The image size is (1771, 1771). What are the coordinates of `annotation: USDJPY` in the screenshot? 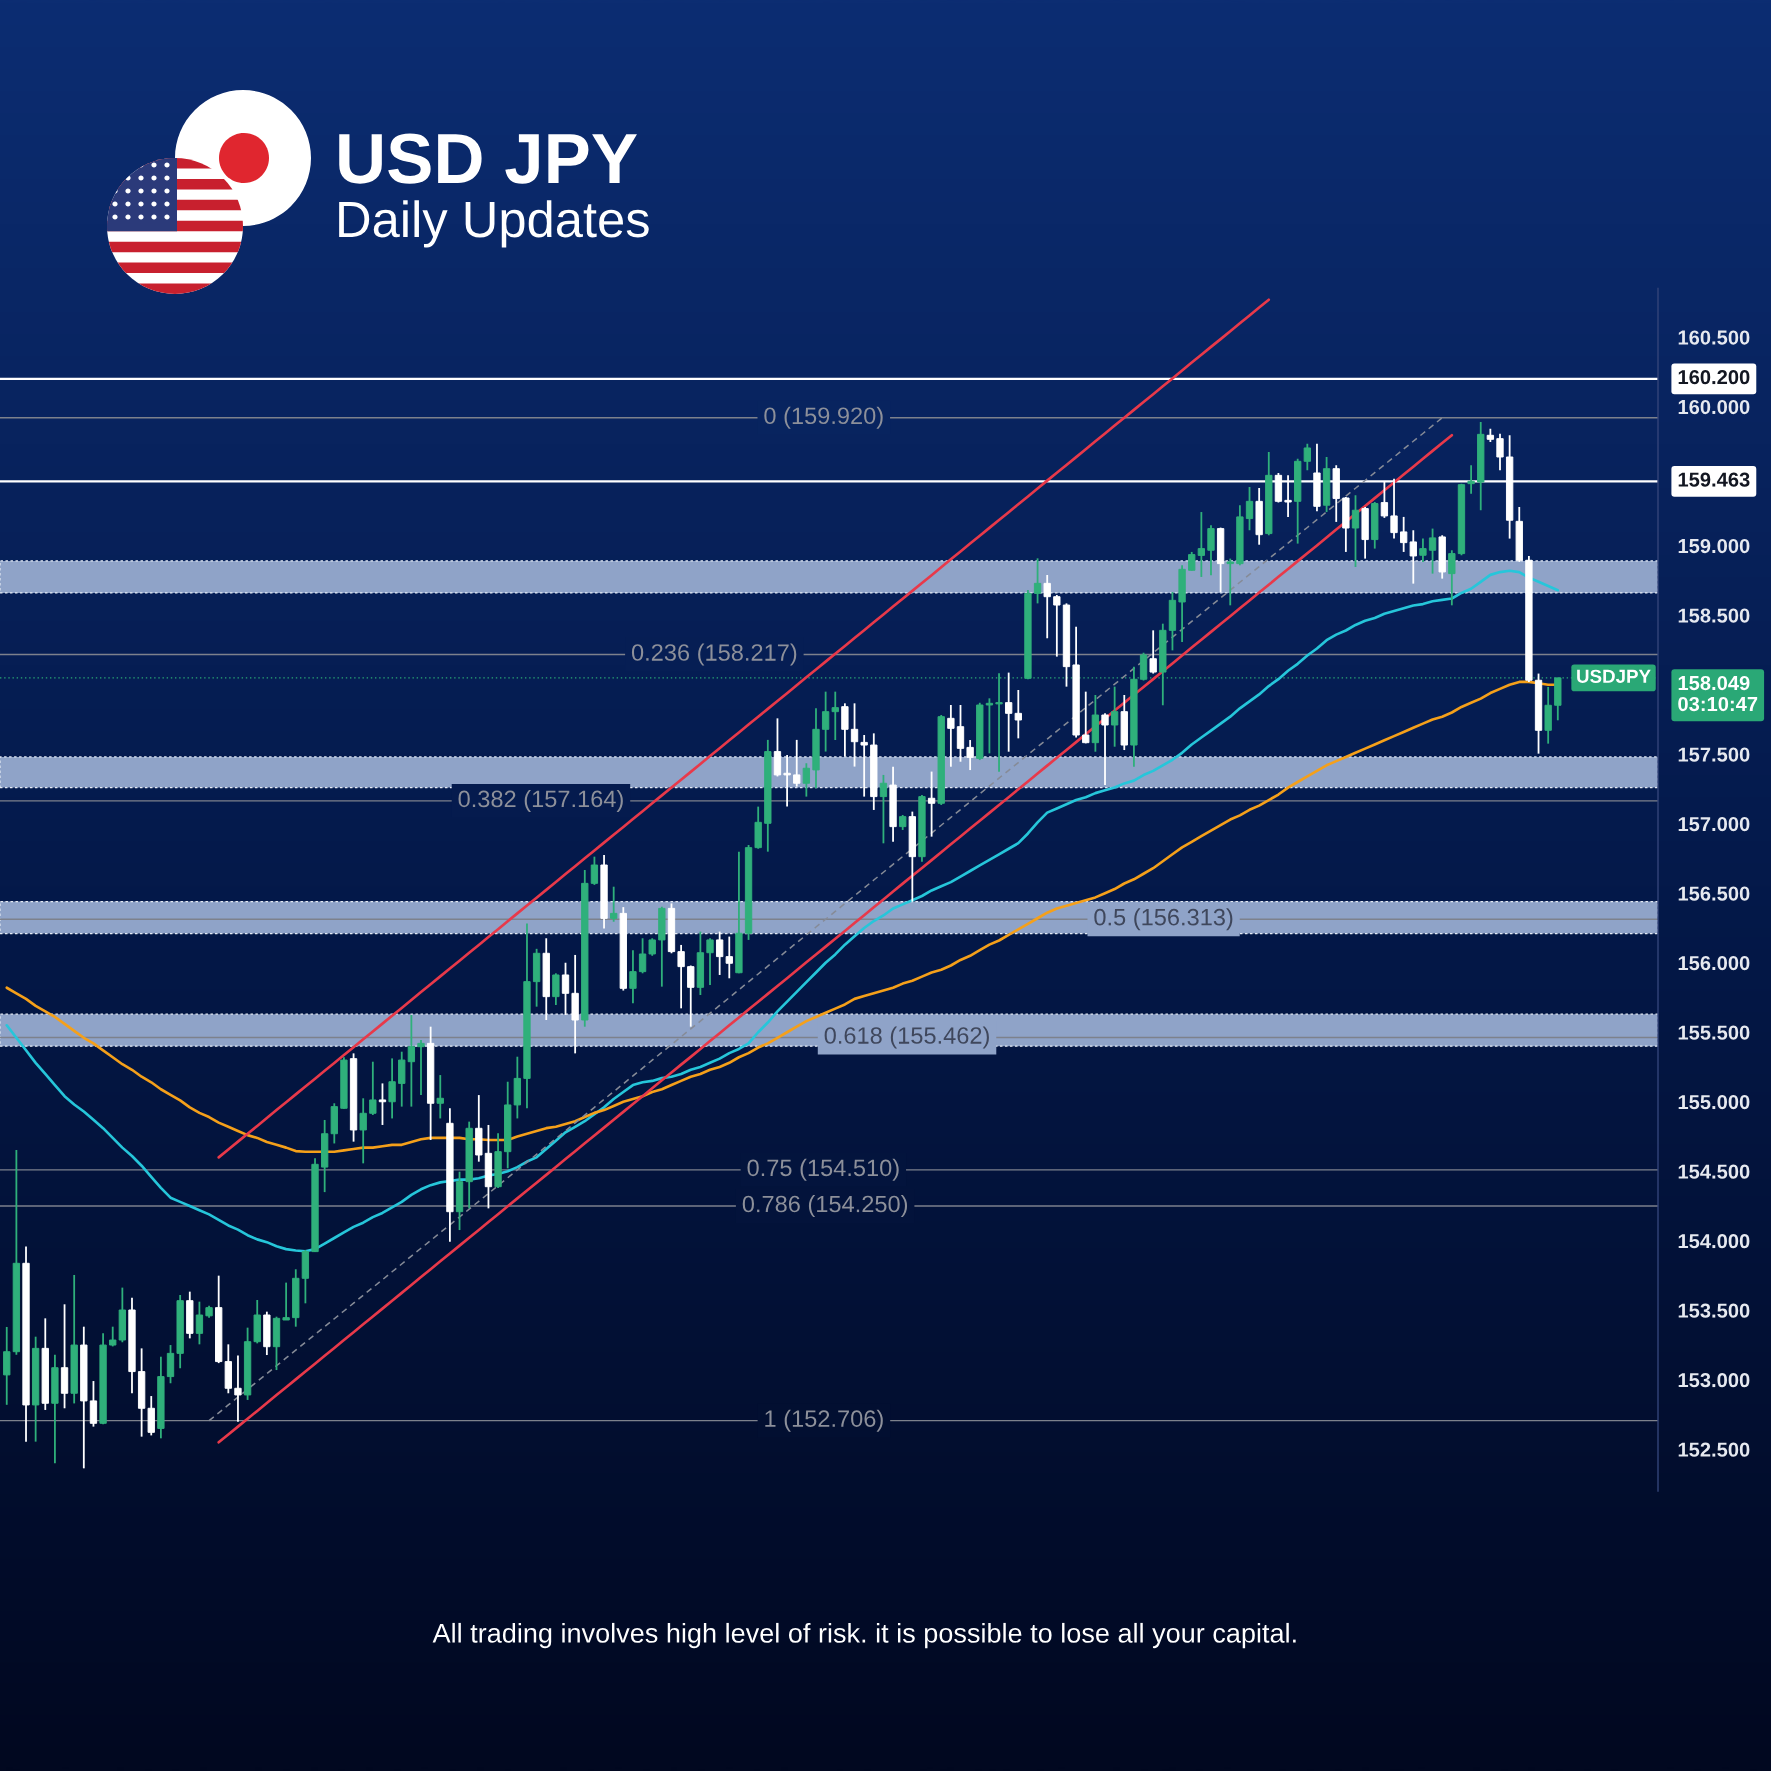 It's located at (1614, 676).